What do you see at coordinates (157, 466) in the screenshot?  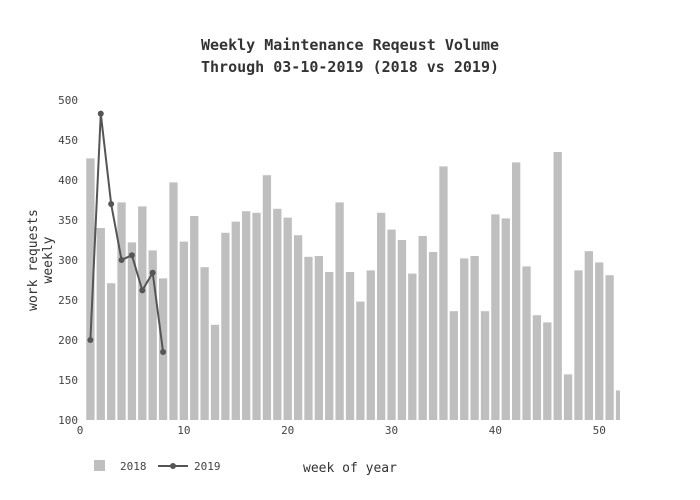 I see `legend: 2018 2019` at bounding box center [157, 466].